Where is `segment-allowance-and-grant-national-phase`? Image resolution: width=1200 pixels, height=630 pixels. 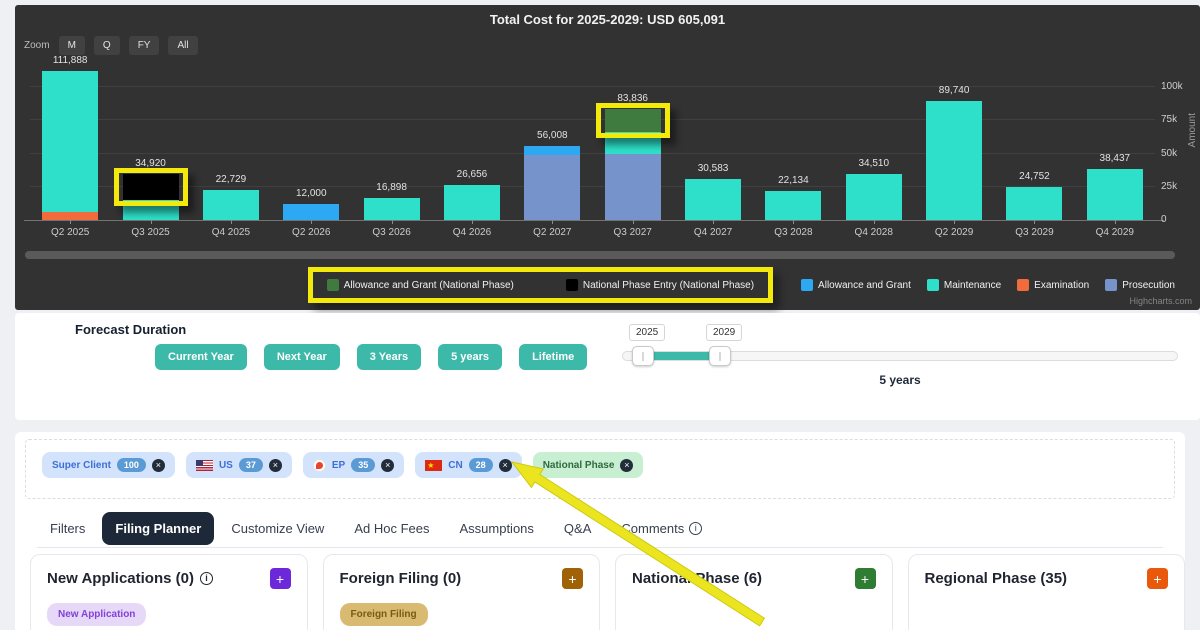 segment-allowance-and-grant-national-phase is located at coordinates (632, 120).